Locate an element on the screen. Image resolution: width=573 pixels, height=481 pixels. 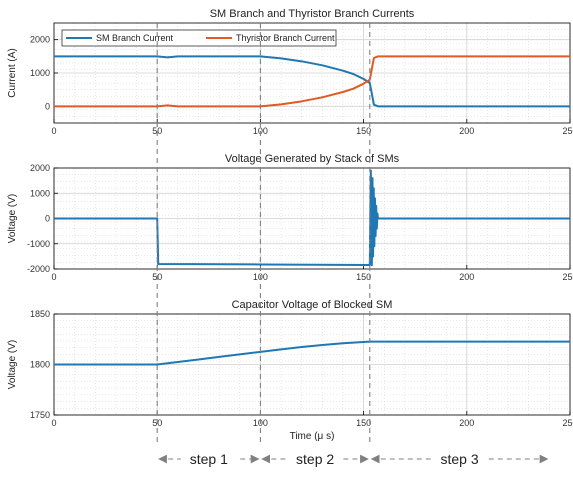
y-tick-label: 1750 is located at coordinates (40, 415).